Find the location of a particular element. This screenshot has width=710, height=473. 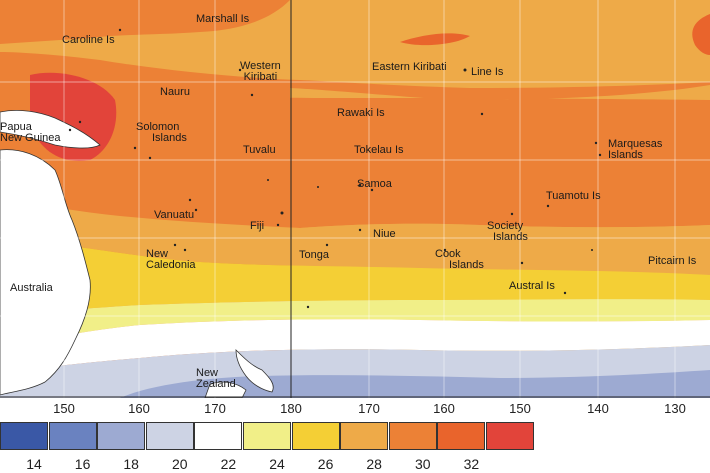

place-label-eastern-kiribati: Eastern Kiribati is located at coordinates (409, 67).